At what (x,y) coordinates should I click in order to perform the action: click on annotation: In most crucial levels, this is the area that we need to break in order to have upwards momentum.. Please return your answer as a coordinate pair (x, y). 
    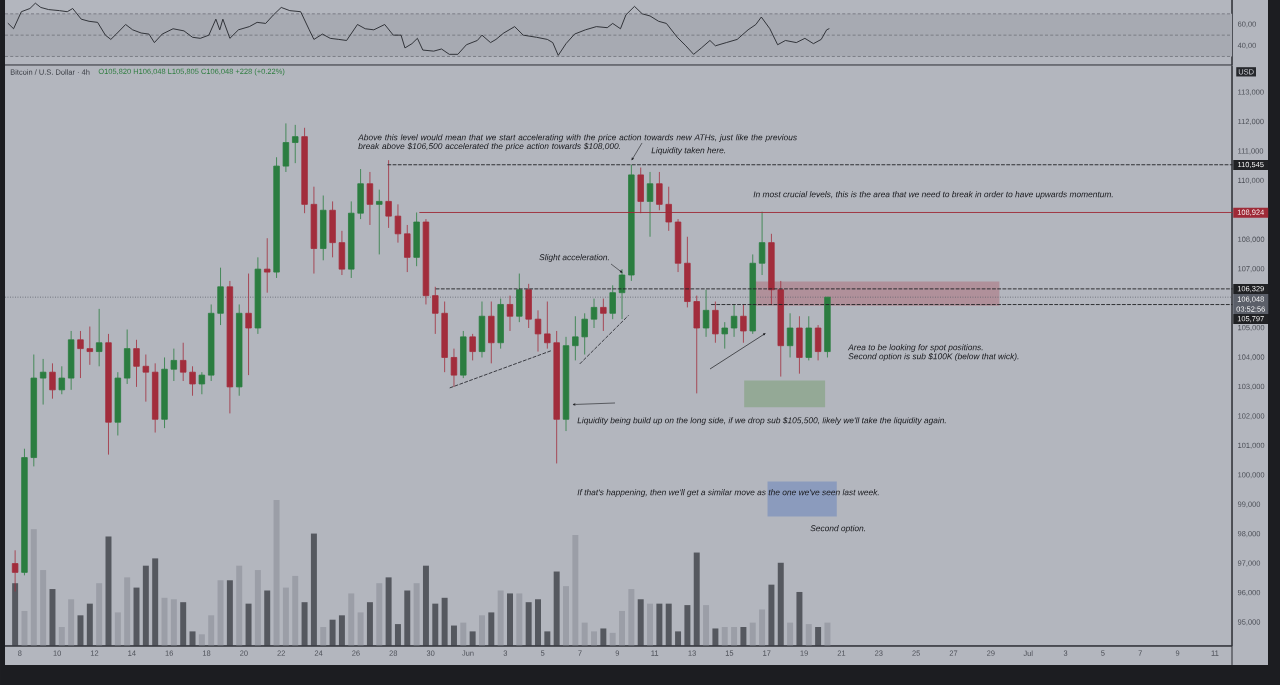
    Looking at the image, I should click on (933, 195).